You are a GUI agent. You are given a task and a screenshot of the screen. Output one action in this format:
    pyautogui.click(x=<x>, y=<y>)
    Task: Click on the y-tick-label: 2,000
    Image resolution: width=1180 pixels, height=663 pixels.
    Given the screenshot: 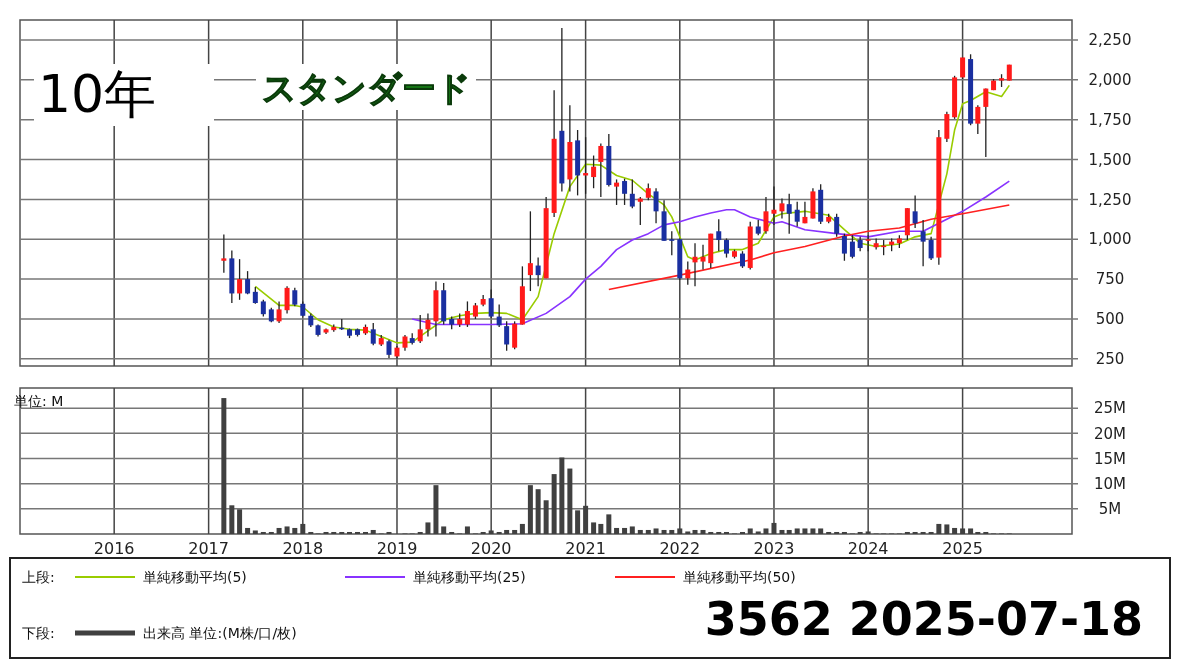 What is the action you would take?
    pyautogui.click(x=1110, y=80)
    